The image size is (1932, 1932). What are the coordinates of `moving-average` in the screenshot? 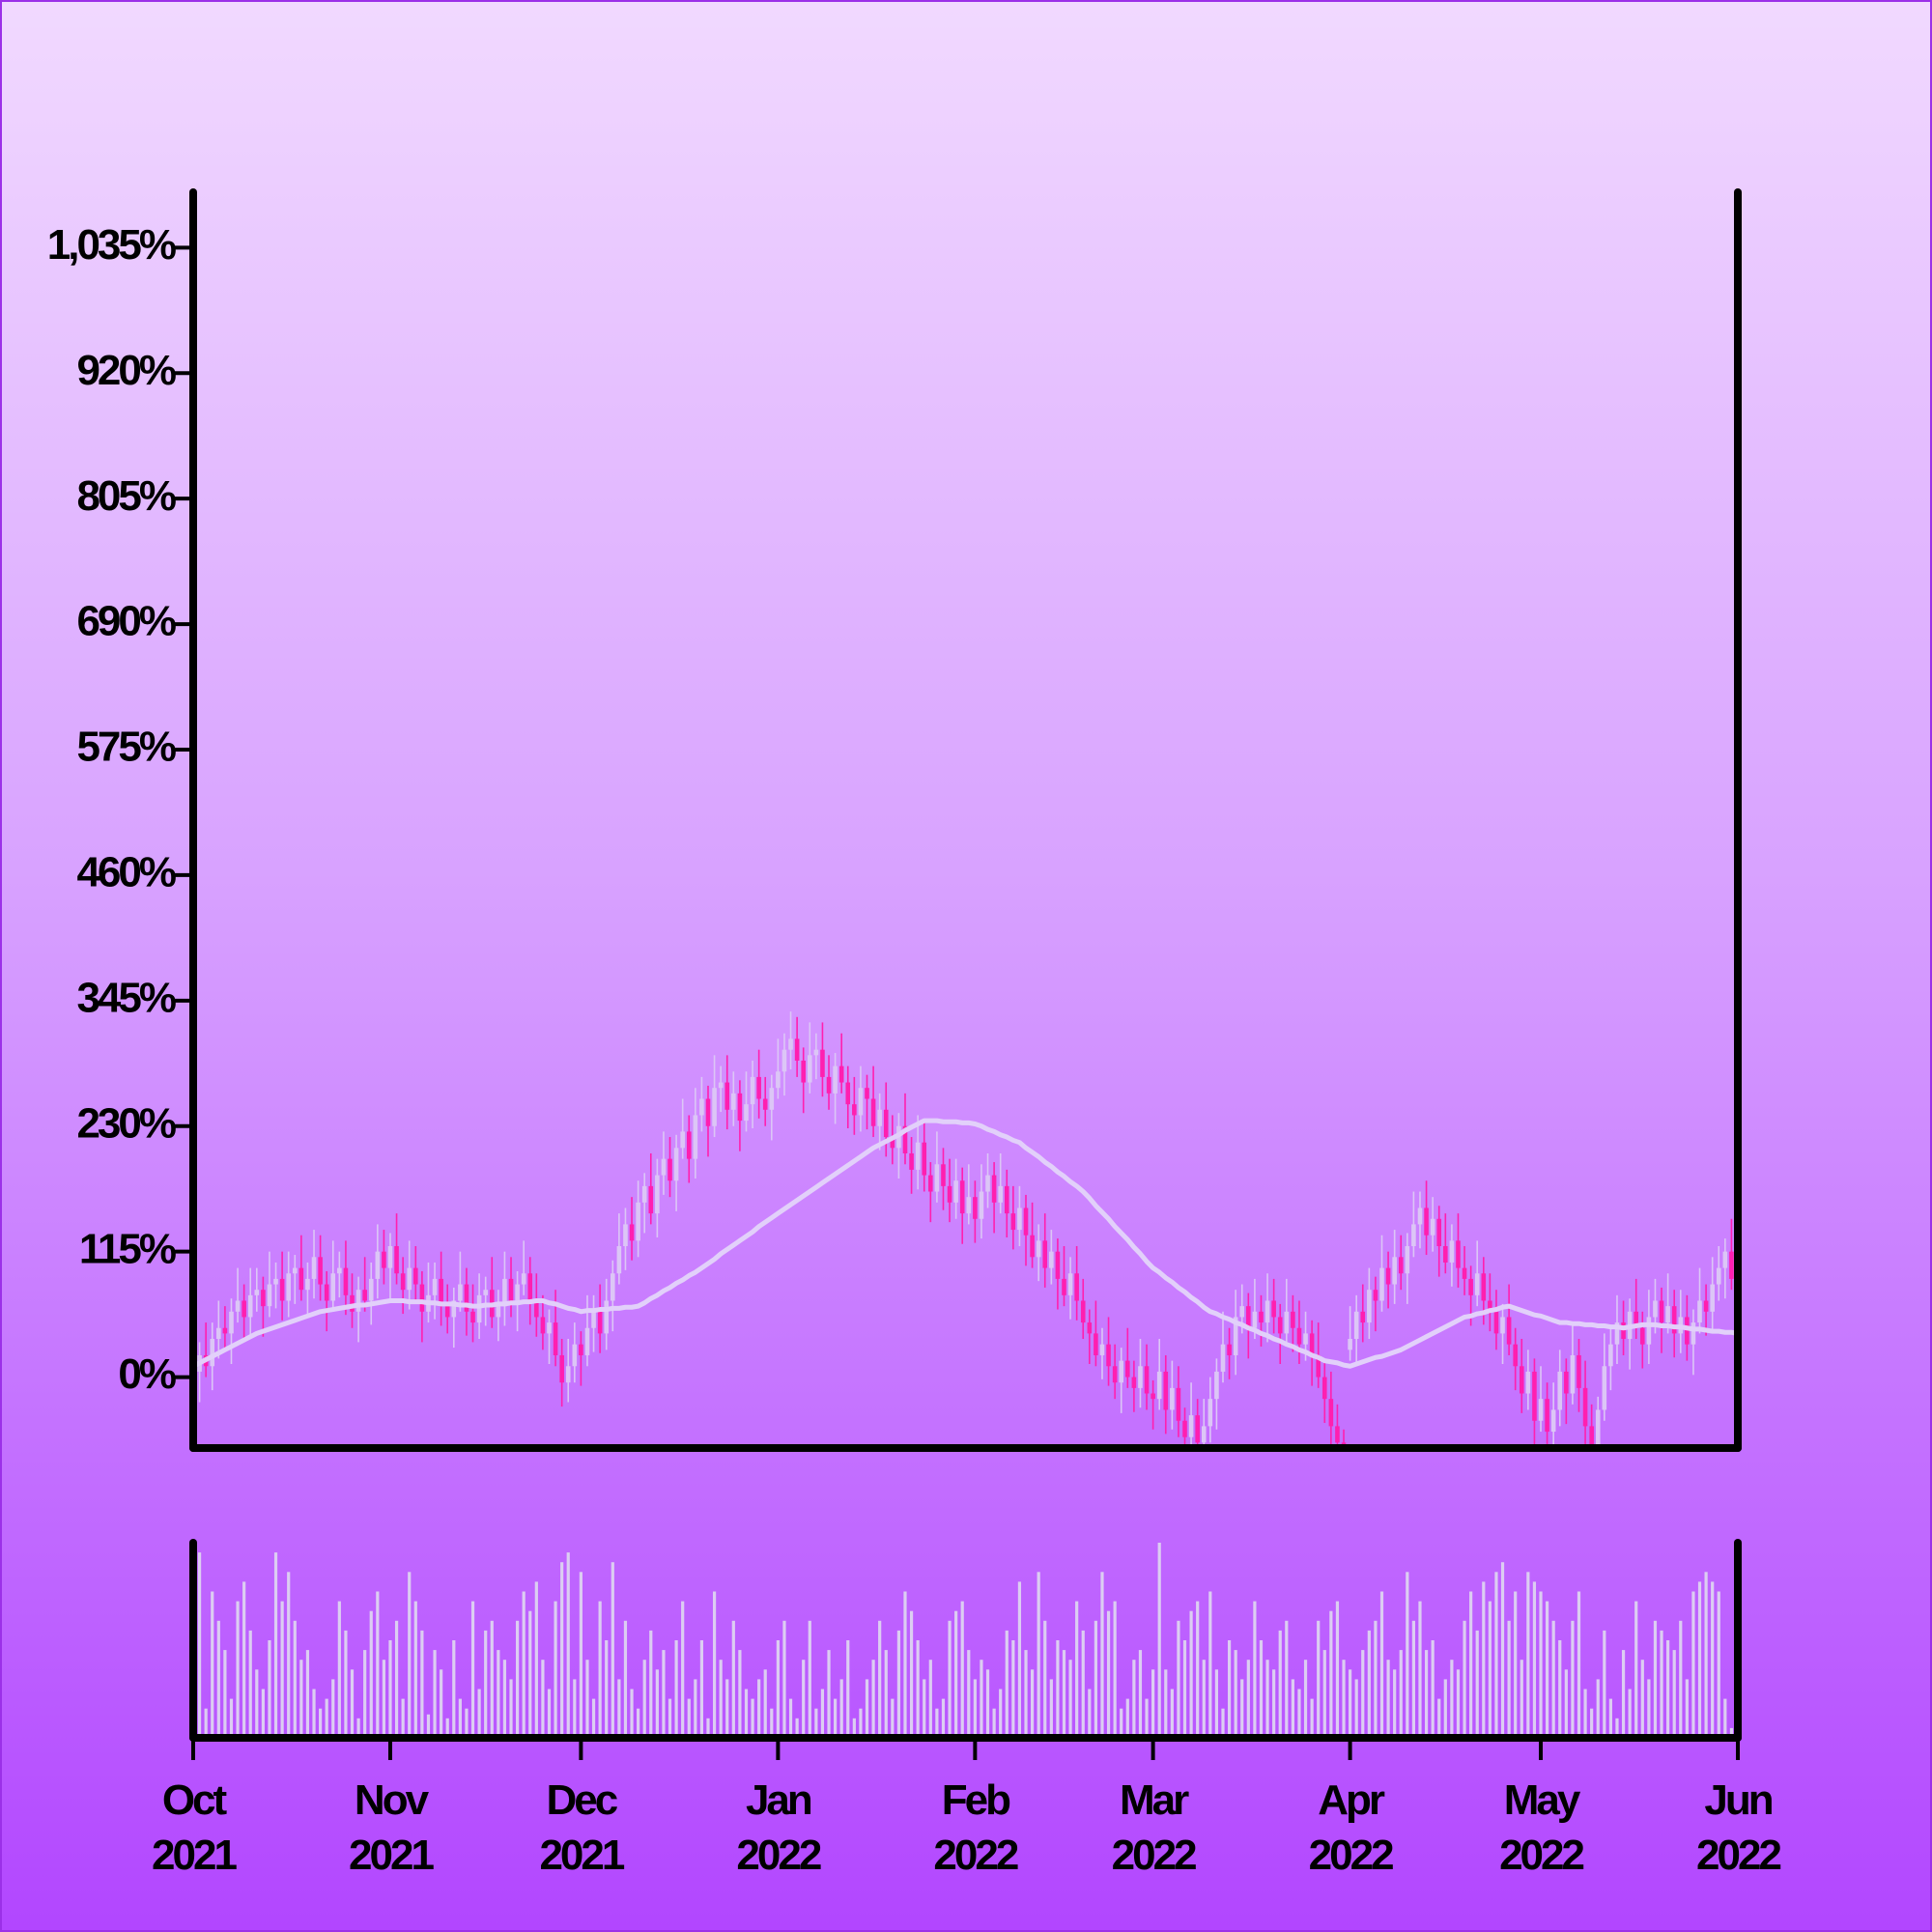 It's located at (965, 1243).